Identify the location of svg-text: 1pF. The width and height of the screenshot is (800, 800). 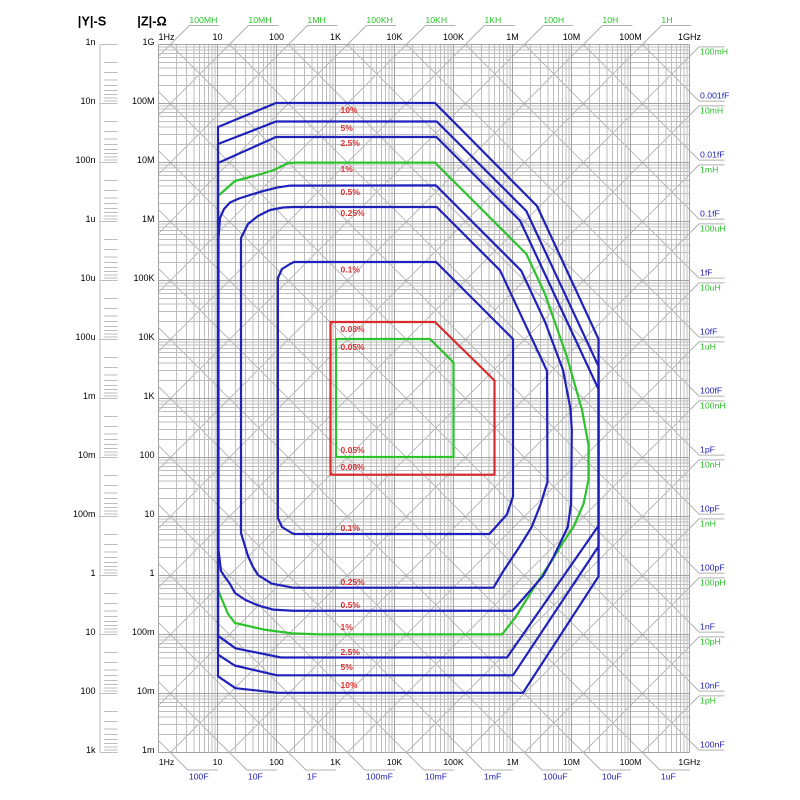
(707, 450).